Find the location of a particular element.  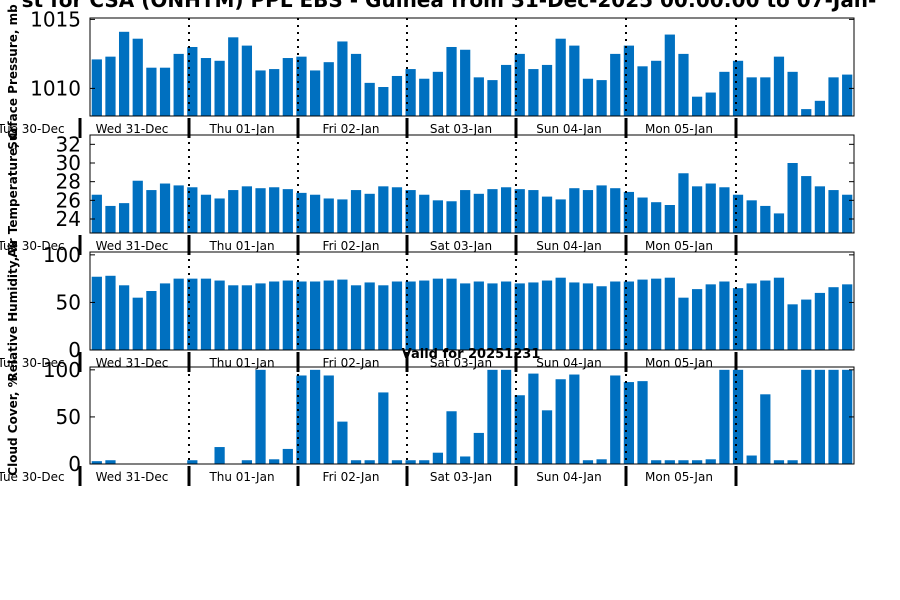

y-tick-label: 28 is located at coordinates (68, 182).